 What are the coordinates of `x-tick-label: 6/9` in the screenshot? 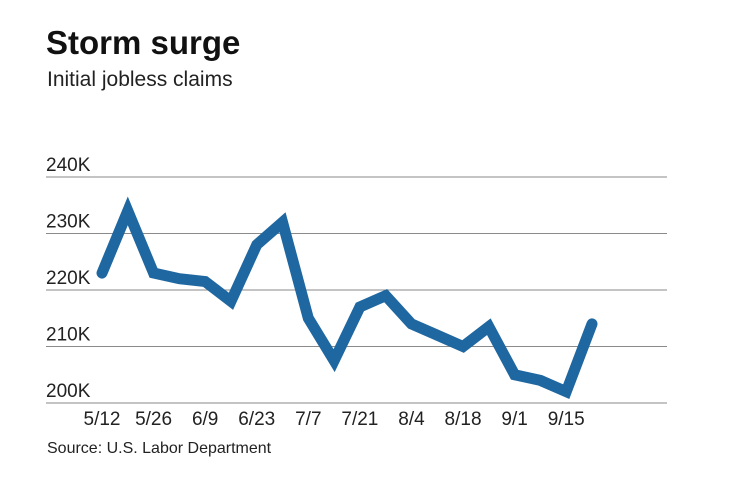 It's located at (205, 419).